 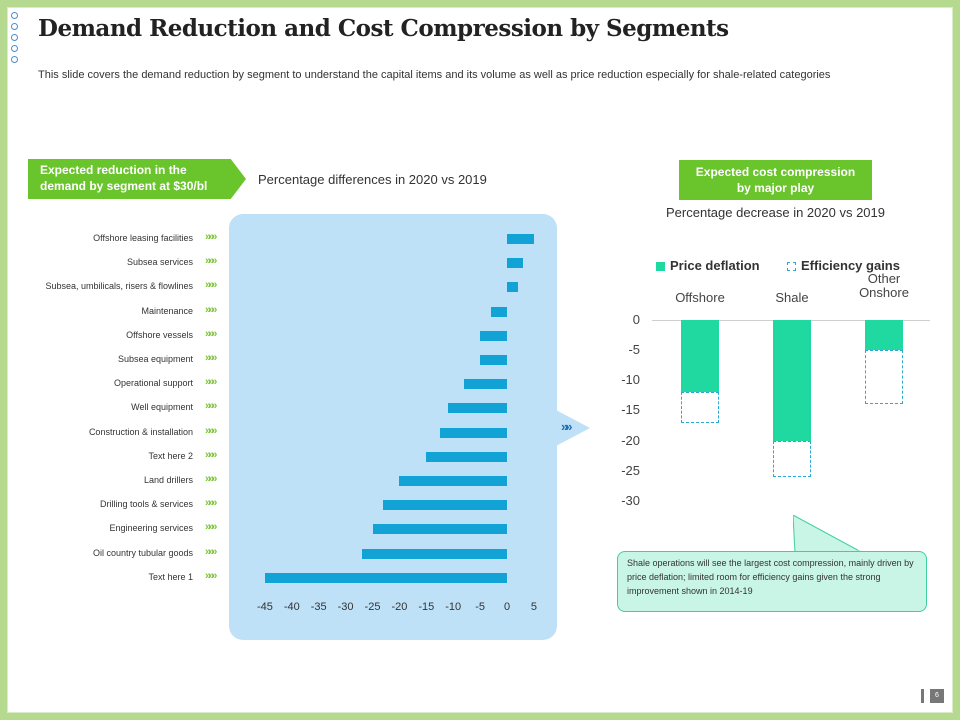 What do you see at coordinates (345, 607) in the screenshot?
I see `x-tick-label: -30` at bounding box center [345, 607].